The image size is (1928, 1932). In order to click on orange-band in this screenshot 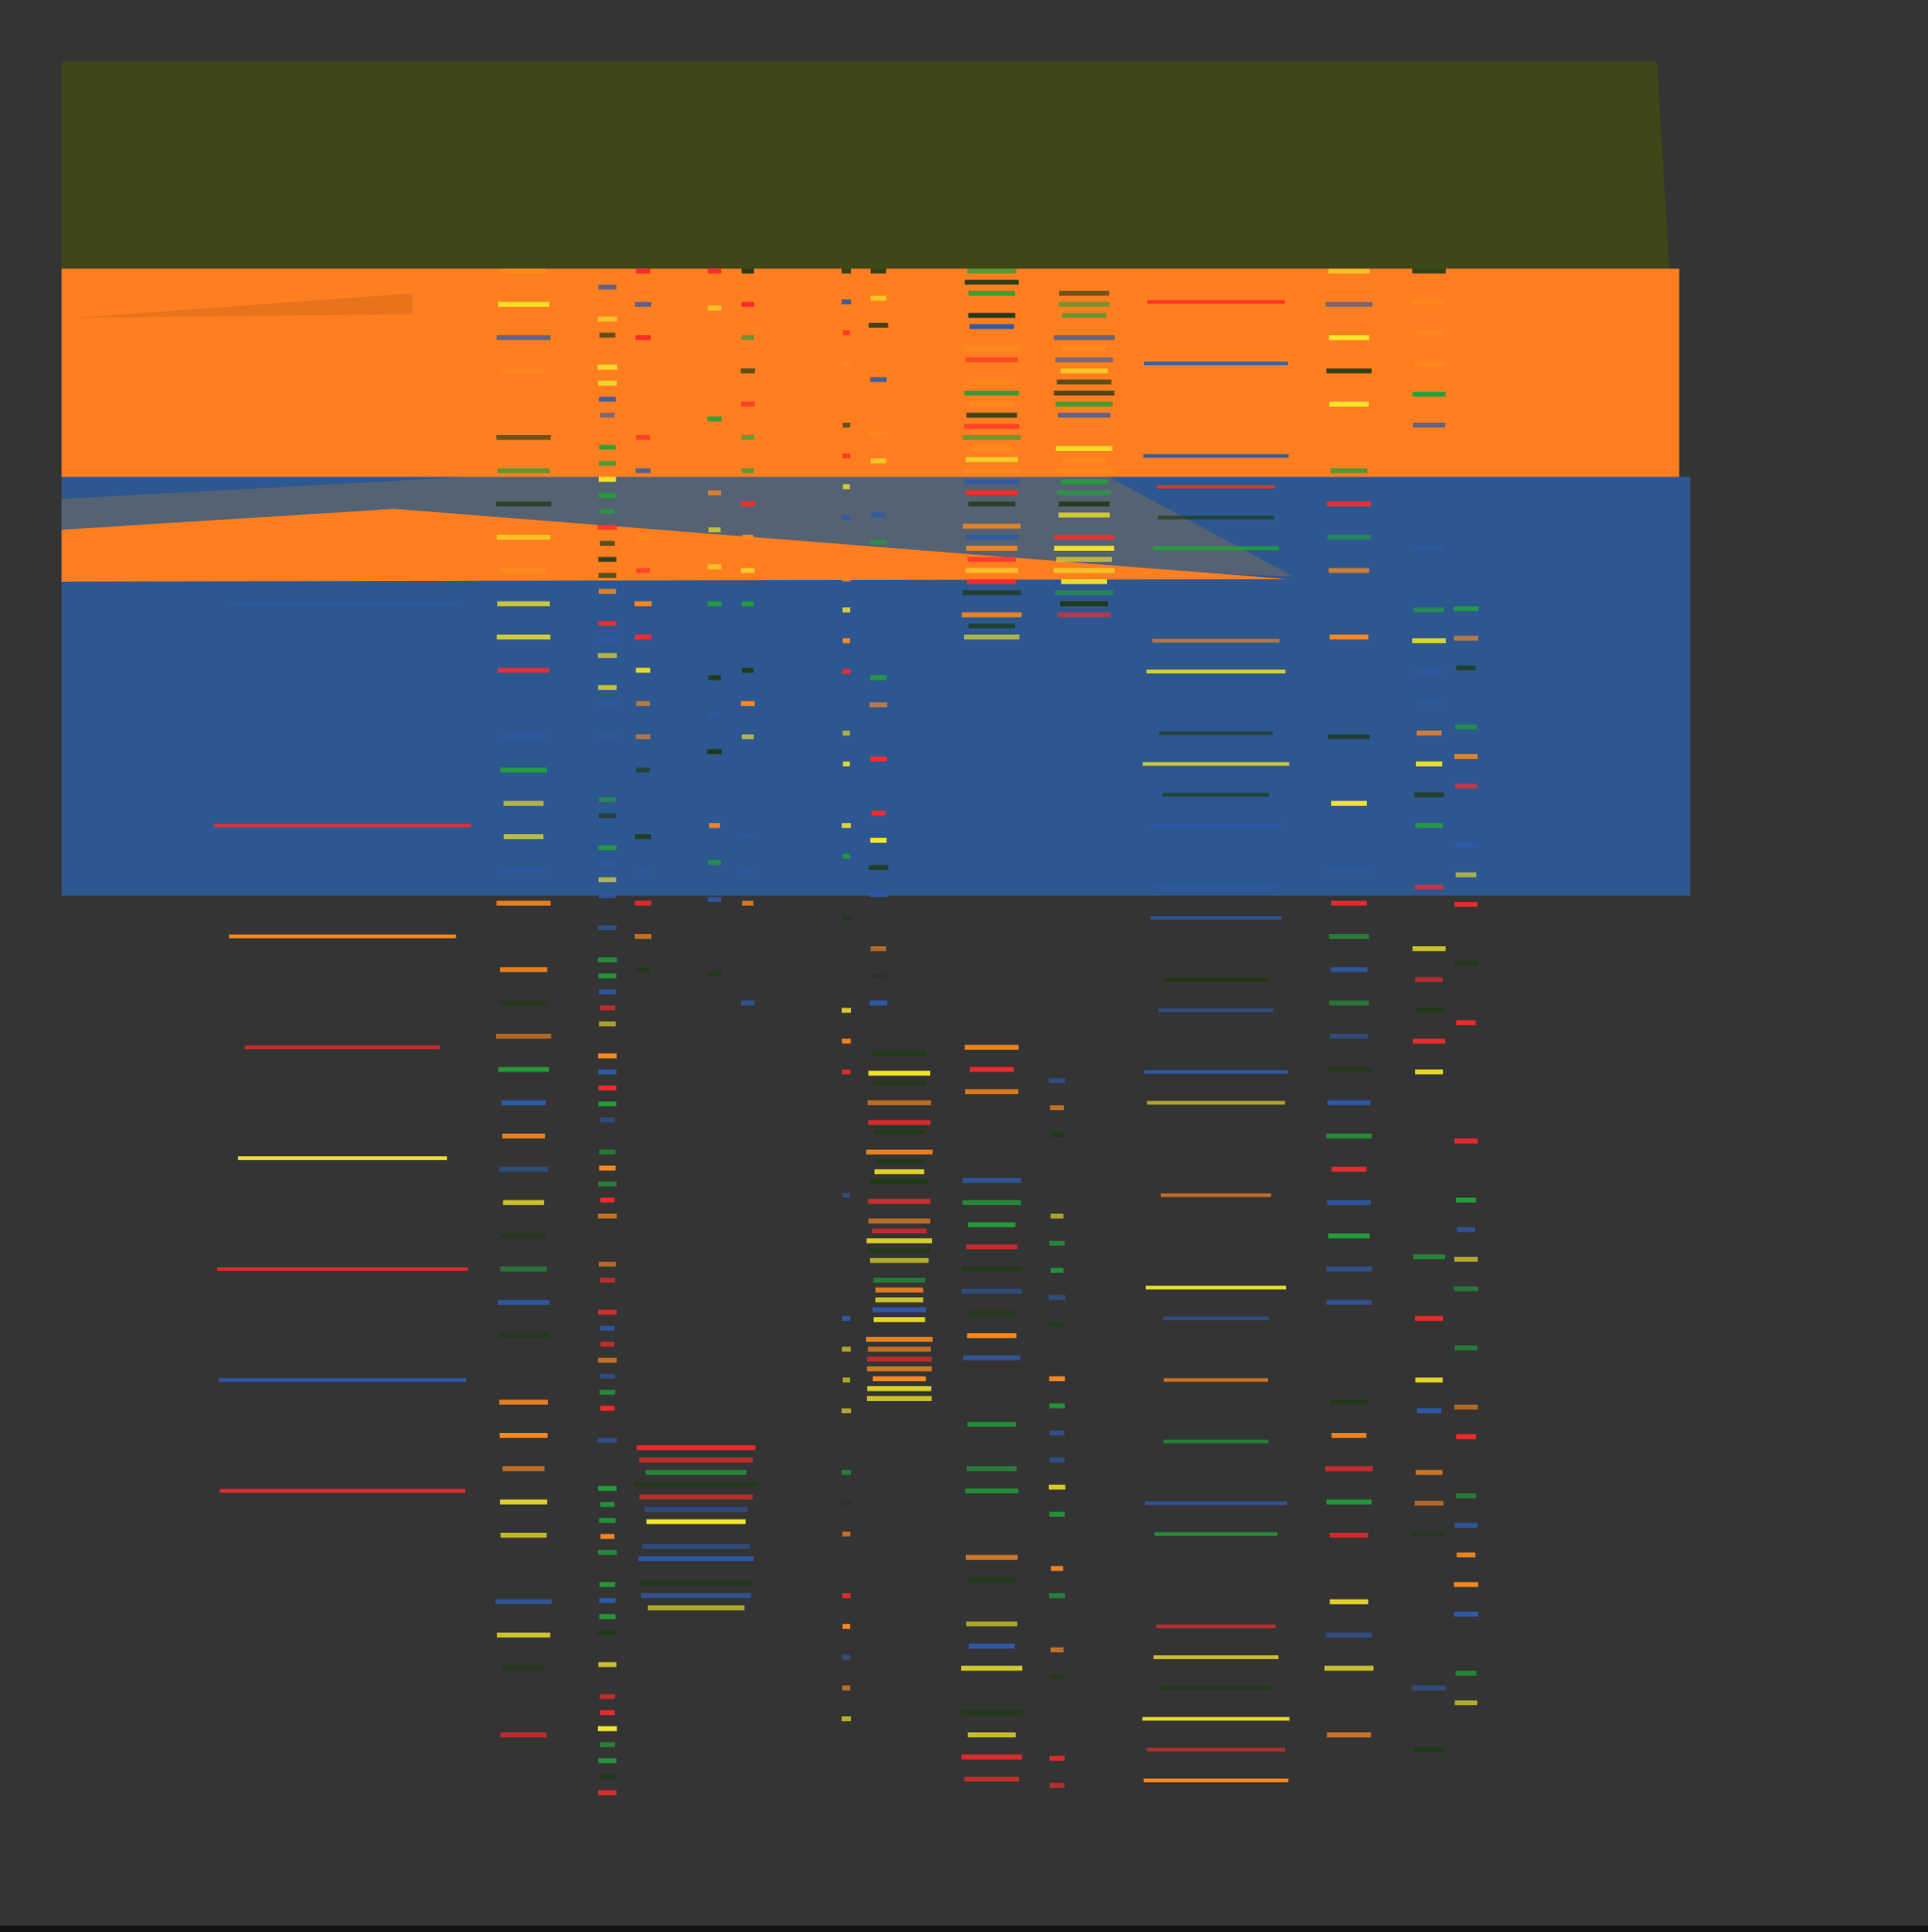, I will do `click(870, 372)`.